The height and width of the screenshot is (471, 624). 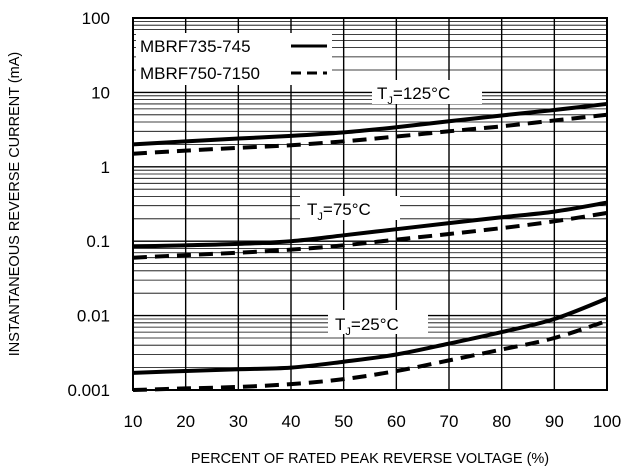 I want to click on legend-label-solid: MBRF735-745, so click(x=195, y=46).